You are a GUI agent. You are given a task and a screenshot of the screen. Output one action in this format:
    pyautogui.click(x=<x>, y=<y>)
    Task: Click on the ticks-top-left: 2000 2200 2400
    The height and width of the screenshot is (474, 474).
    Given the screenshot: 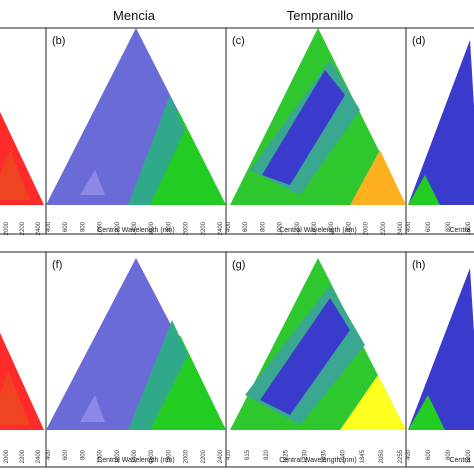 What is the action you would take?
    pyautogui.click(x=23, y=228)
    